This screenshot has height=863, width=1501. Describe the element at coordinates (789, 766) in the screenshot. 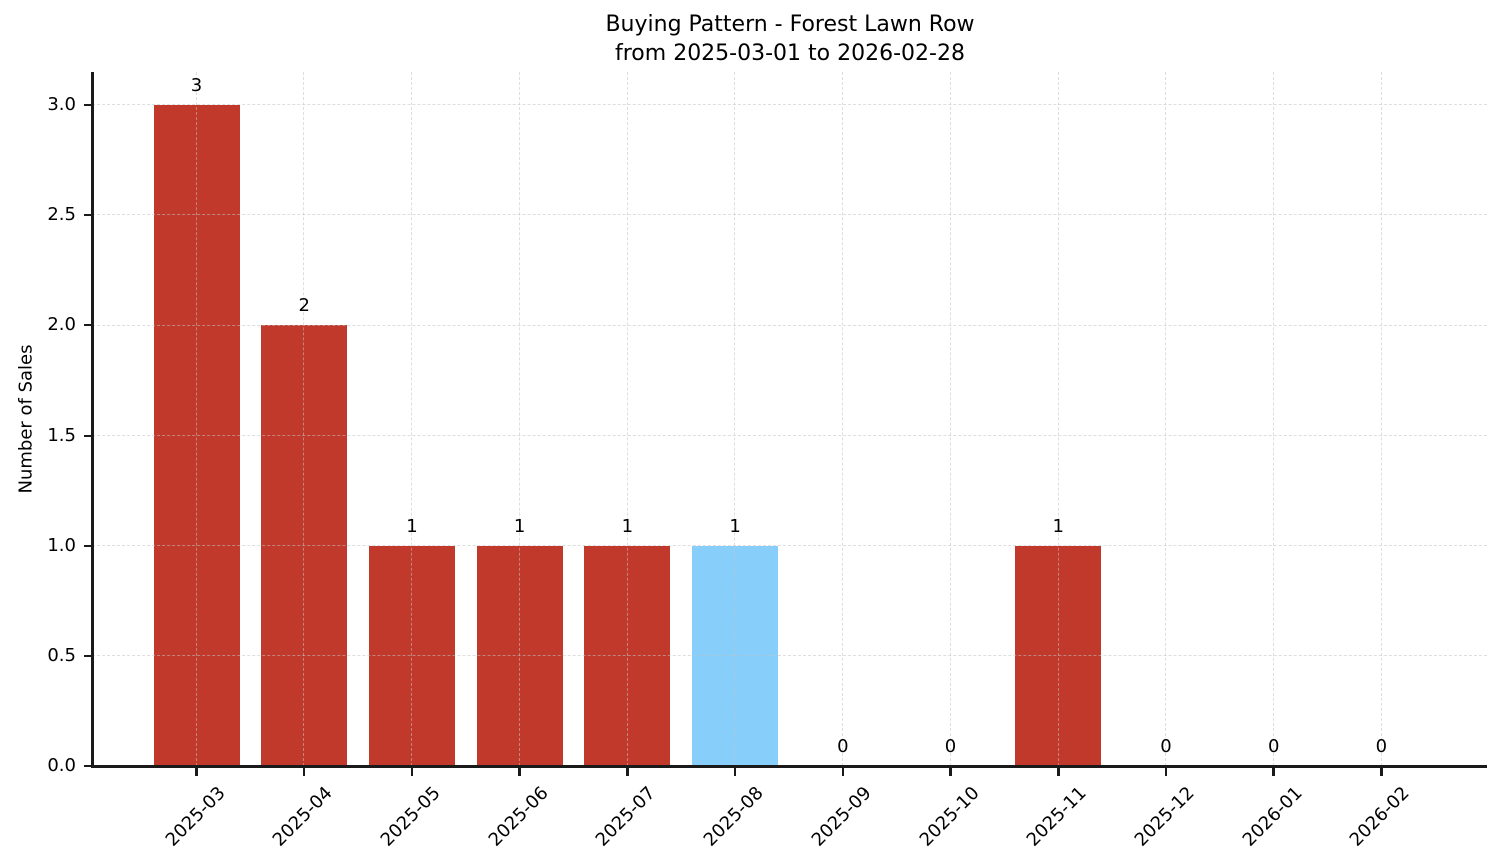

I see `x-axis-spine` at that location.